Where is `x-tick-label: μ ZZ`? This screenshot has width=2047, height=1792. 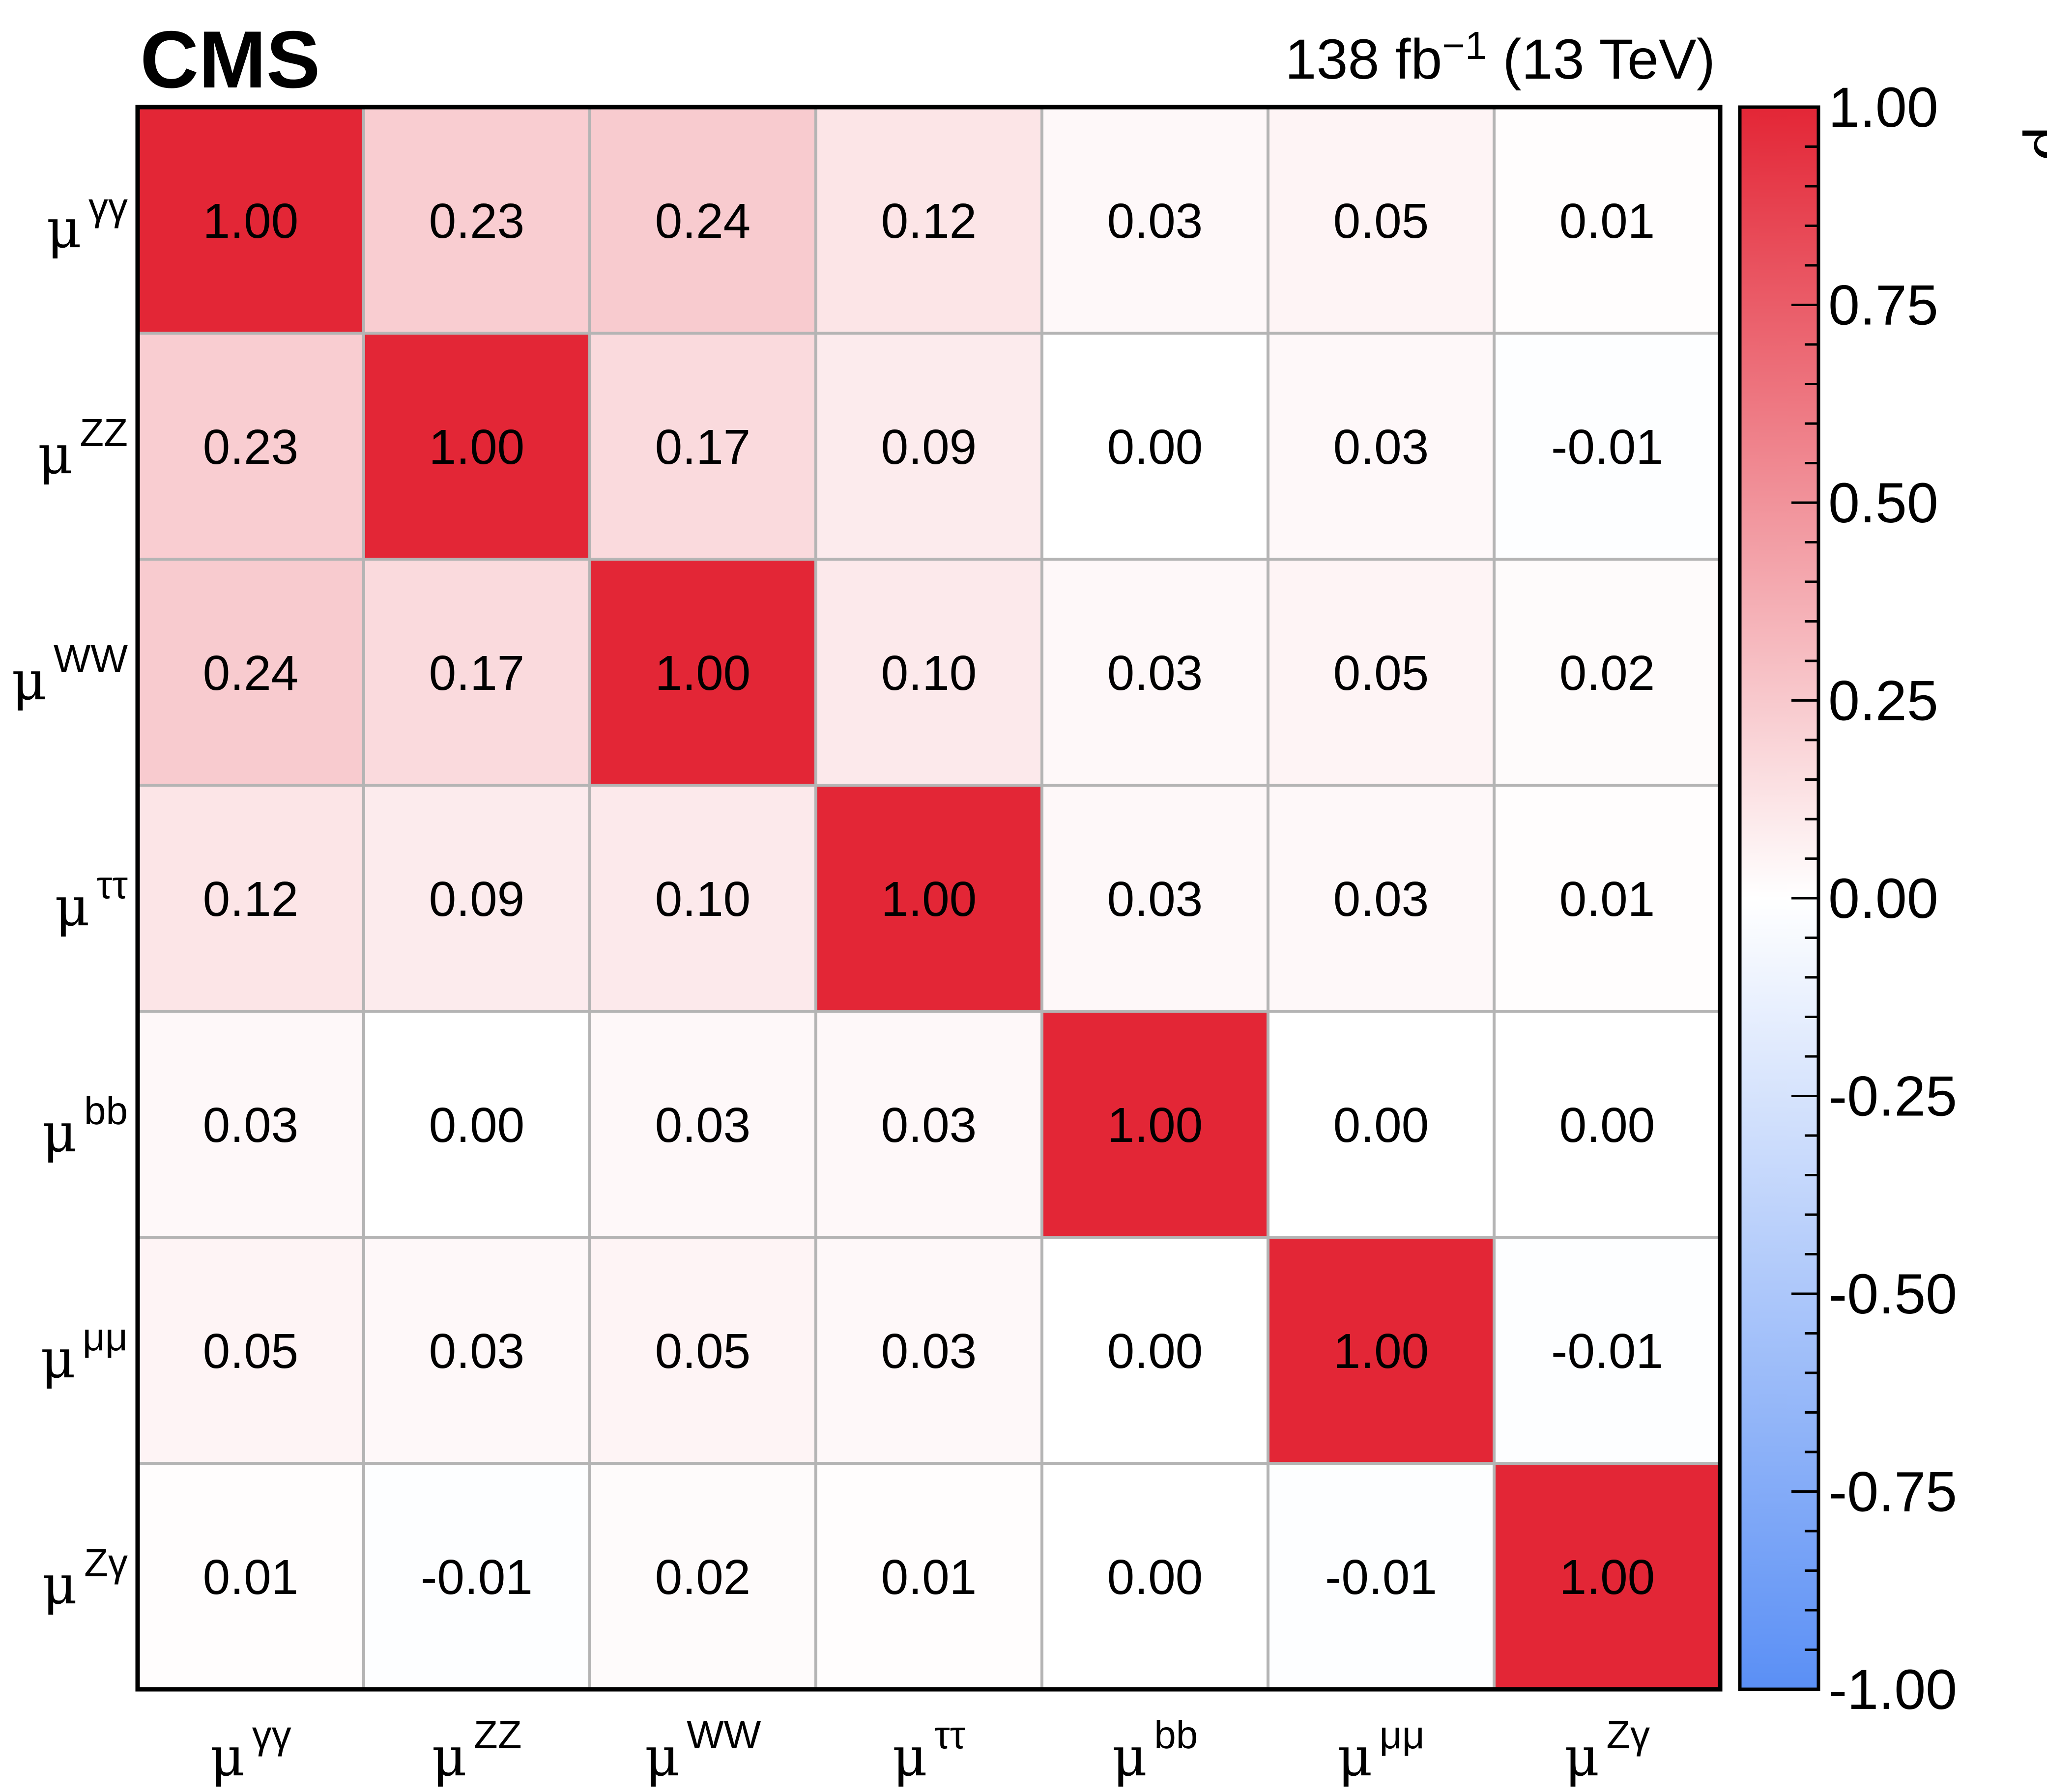 x-tick-label: μ ZZ is located at coordinates (476, 1750).